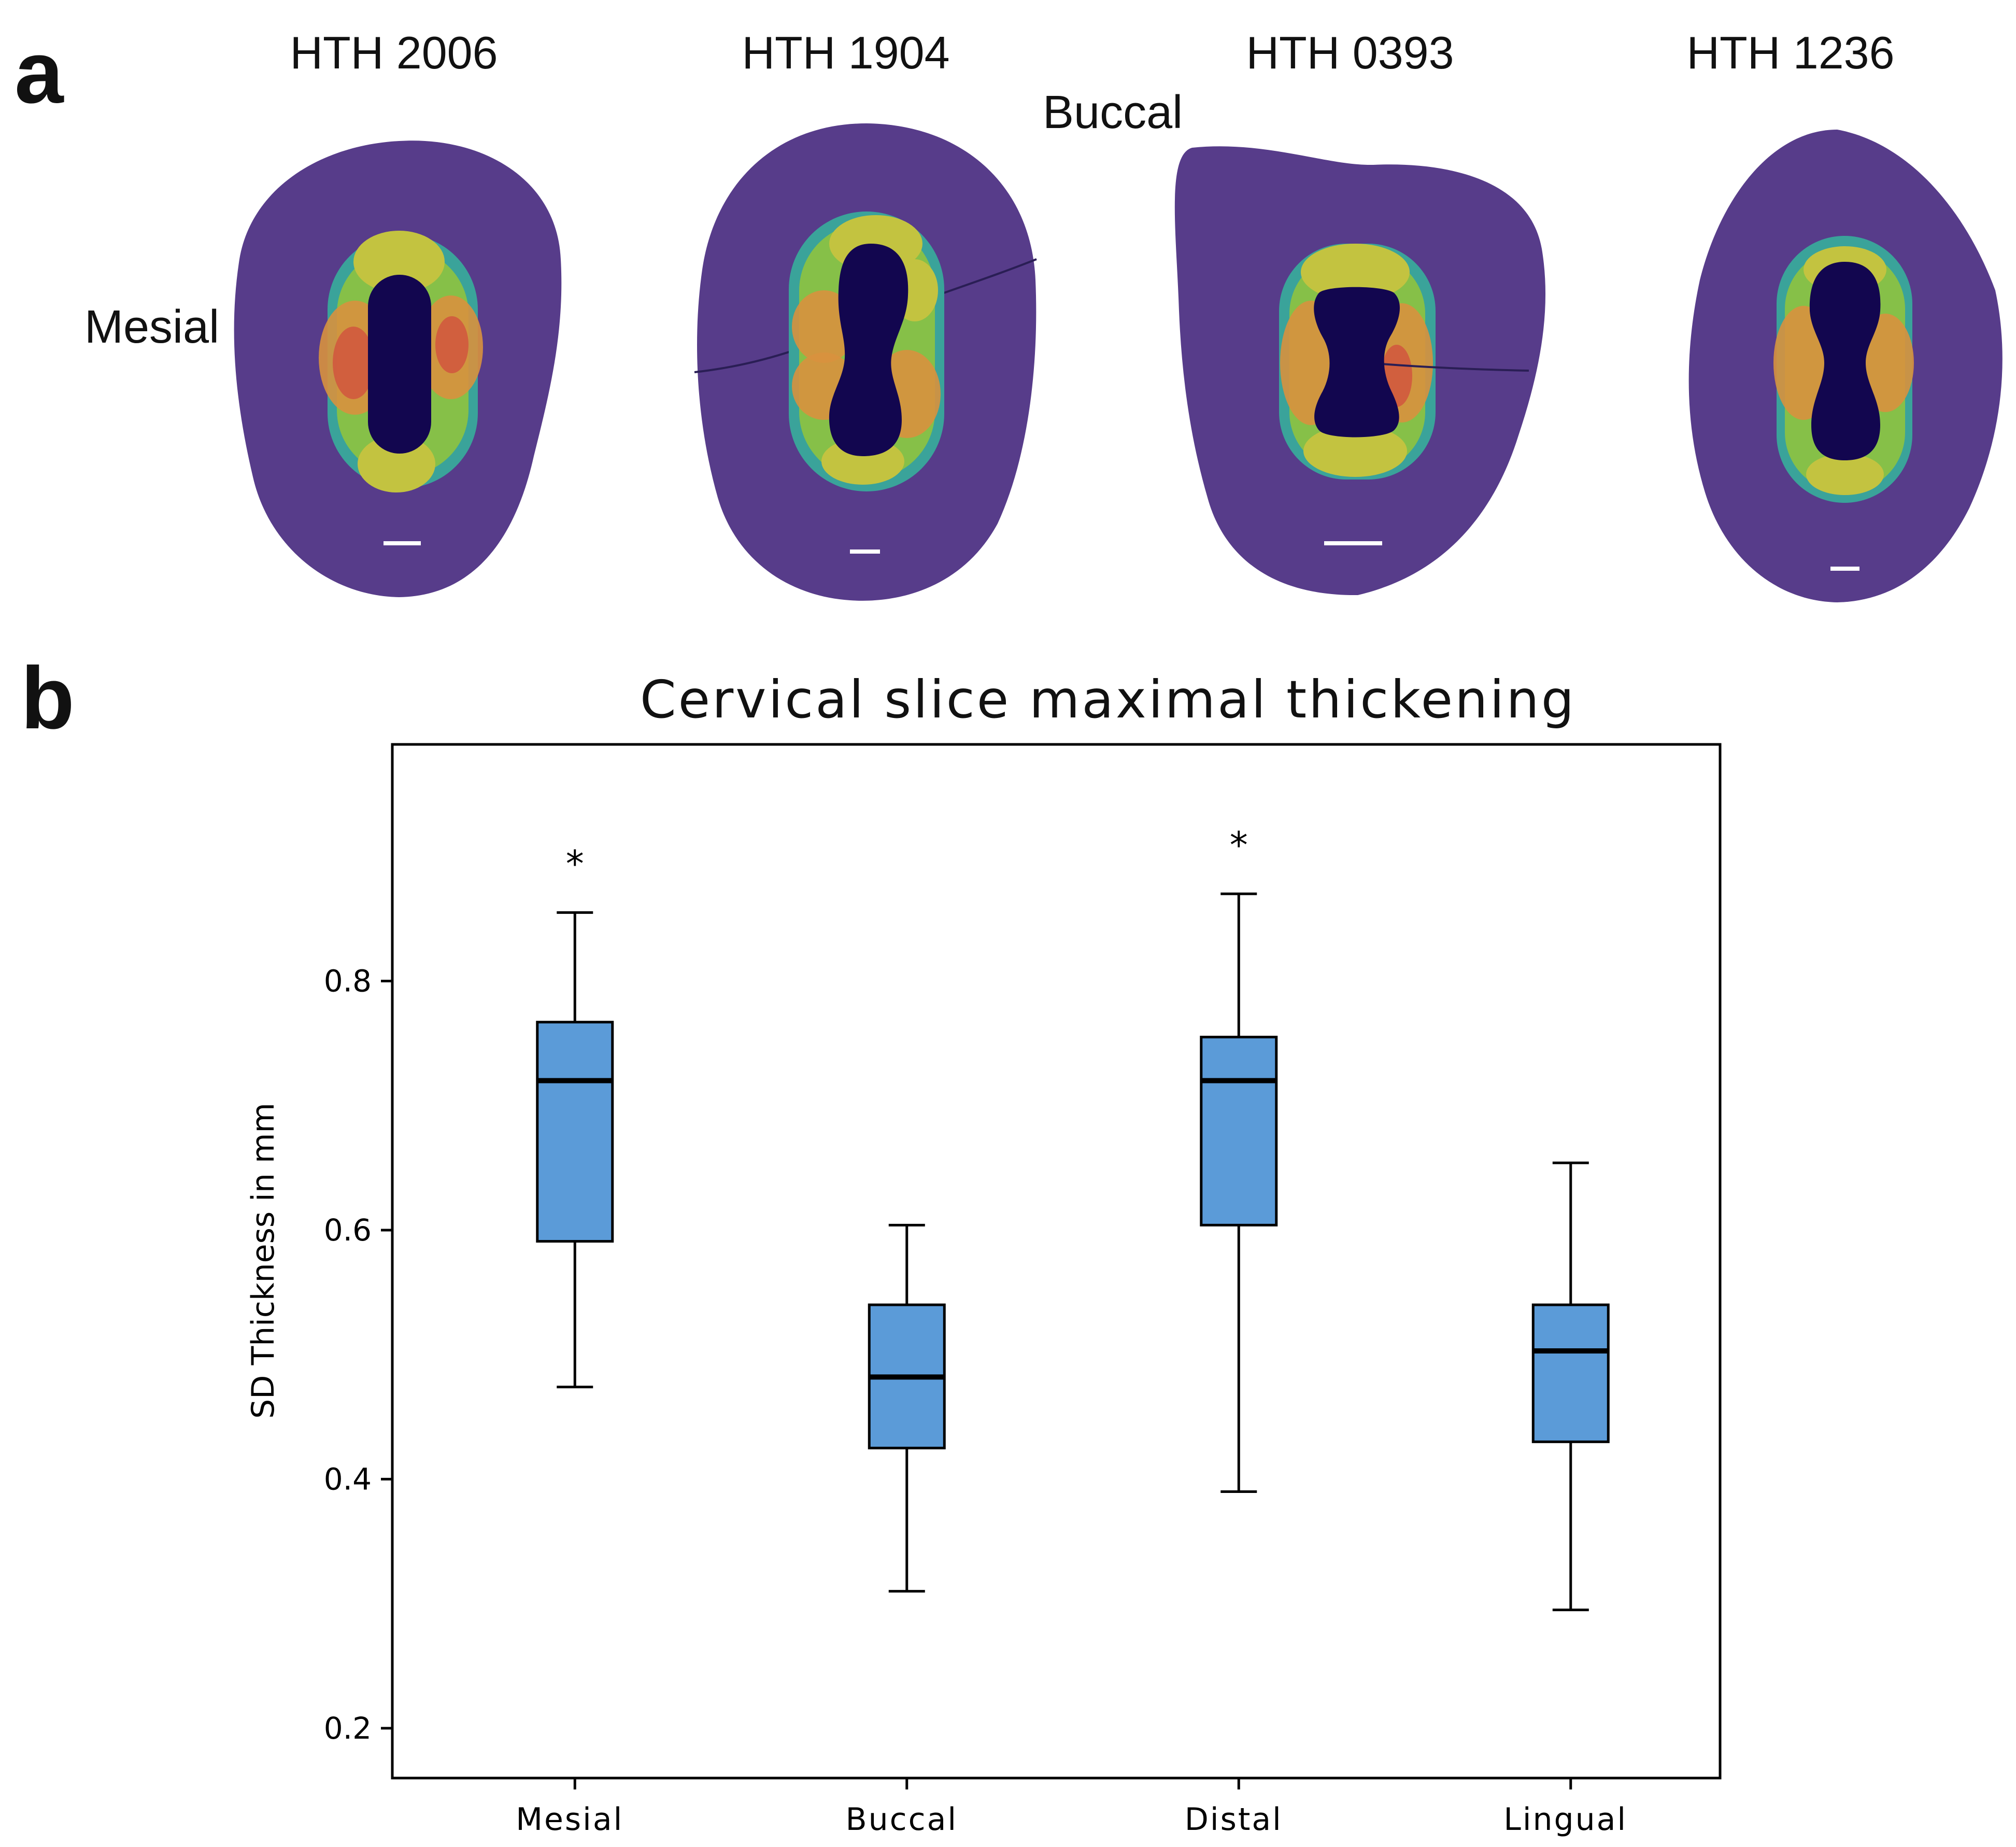 The height and width of the screenshot is (1847, 2016). Describe the element at coordinates (348, 1230) in the screenshot. I see `y-tick-label: 0.6` at that location.